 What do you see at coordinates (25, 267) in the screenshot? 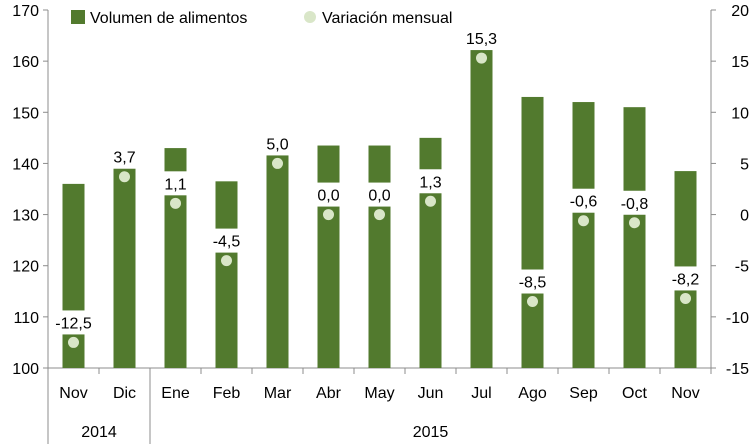
I see `left-tick-label: 120` at bounding box center [25, 267].